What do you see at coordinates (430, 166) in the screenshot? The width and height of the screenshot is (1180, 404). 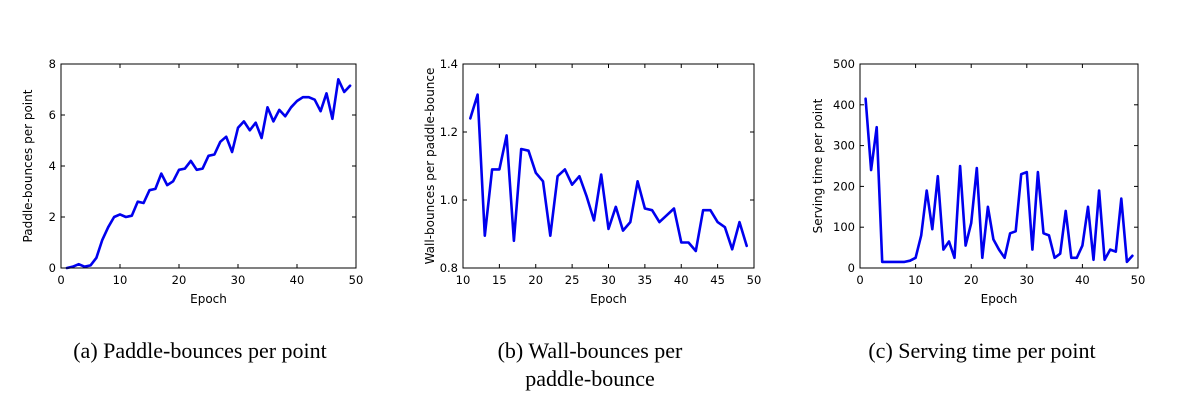 I see `y-axis-label-1: Wall-bounces per paddle-bounce` at bounding box center [430, 166].